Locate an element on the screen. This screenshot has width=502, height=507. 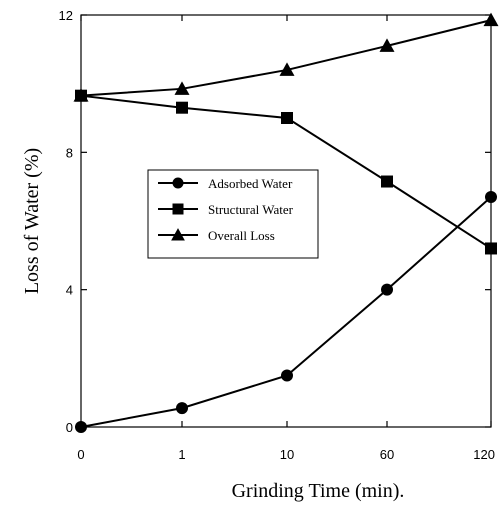
series-line is located at coordinates (286, 58).